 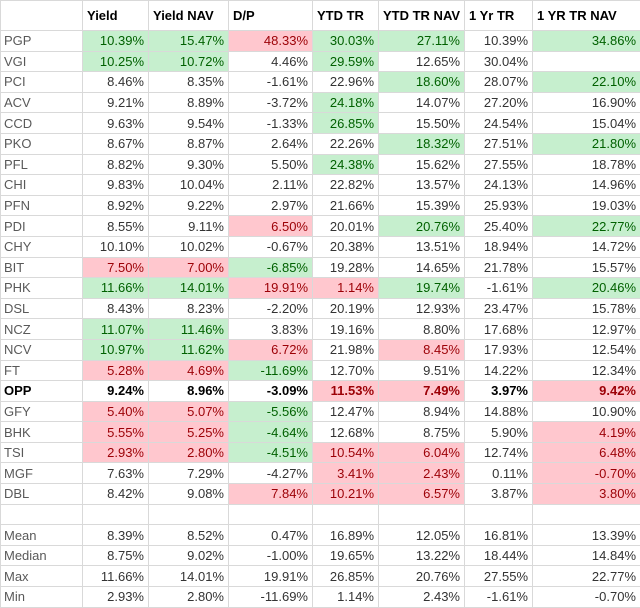 I want to click on ticker-cell: ACV, so click(x=41, y=102).